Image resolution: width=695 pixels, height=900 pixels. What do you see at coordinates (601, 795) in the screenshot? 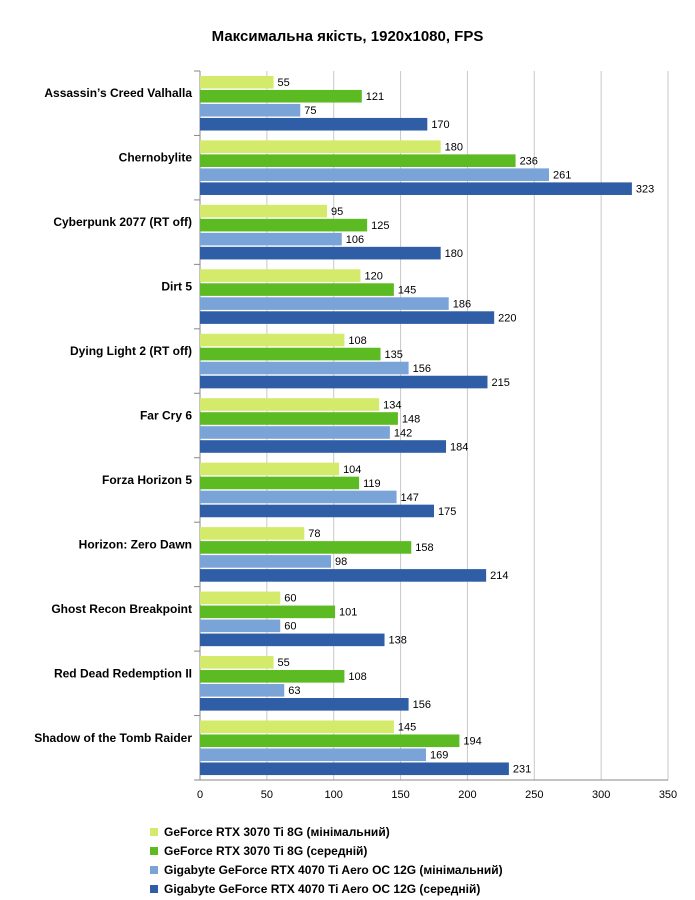
I see `x-tick-label: 300` at bounding box center [601, 795].